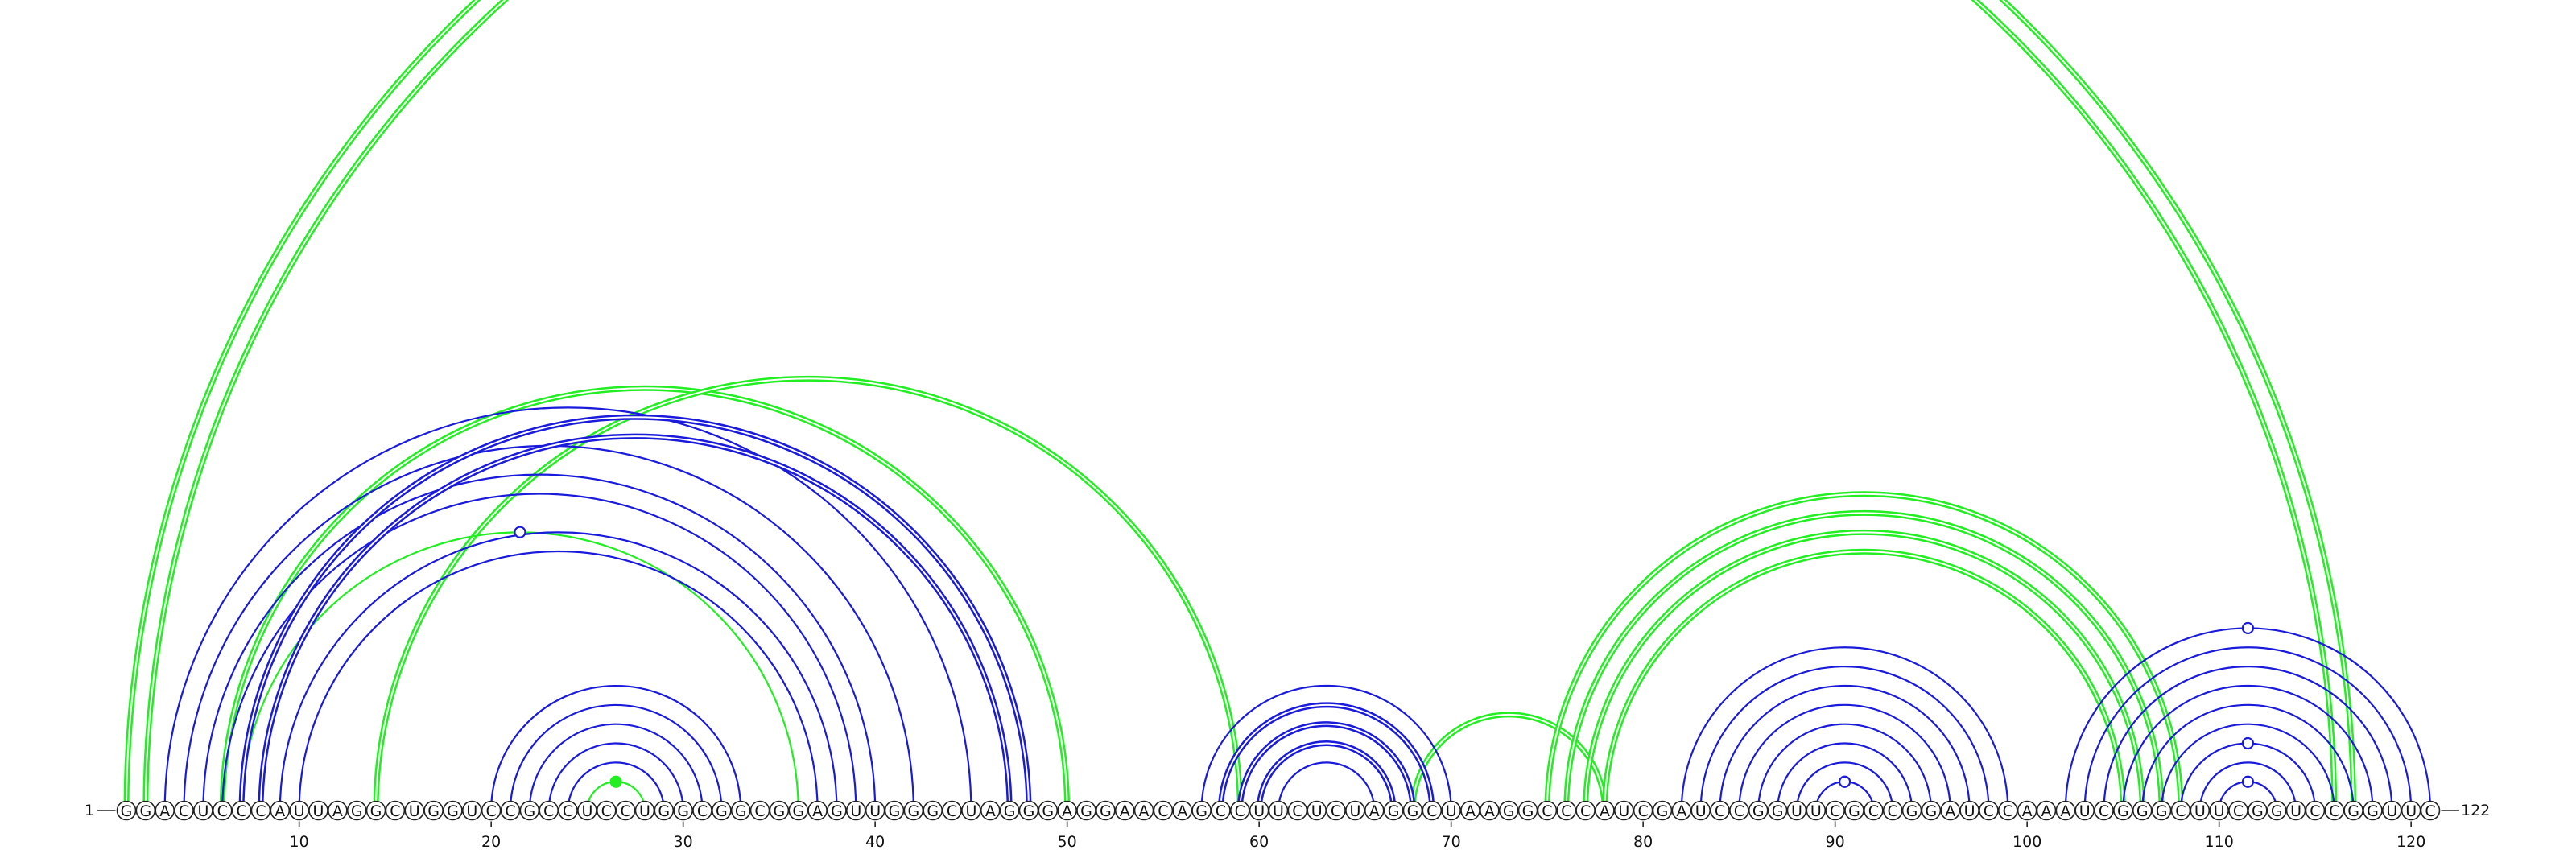 The image size is (2576, 858). Describe the element at coordinates (1259, 842) in the screenshot. I see `tick-label: 60` at that location.